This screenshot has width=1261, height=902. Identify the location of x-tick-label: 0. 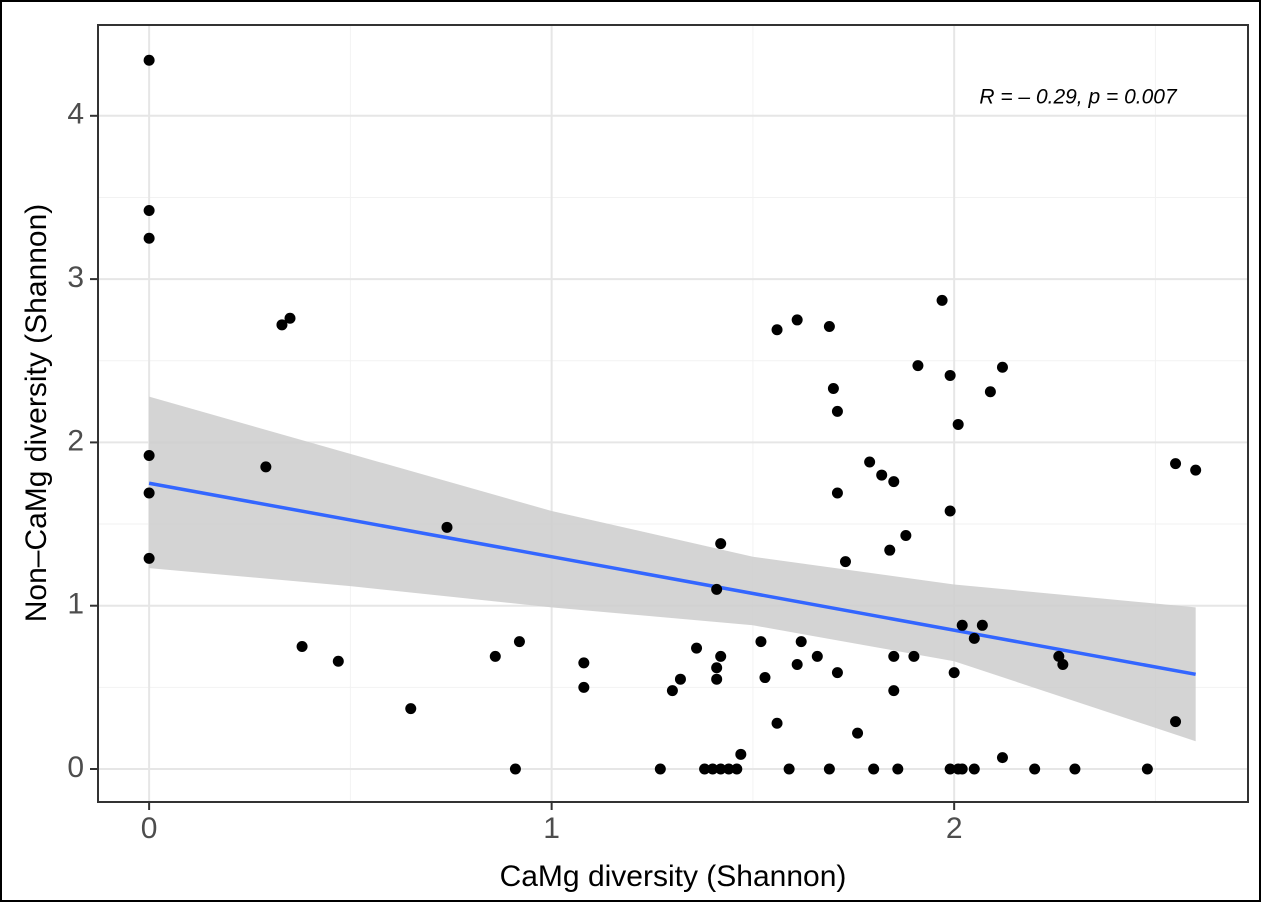
(149, 828).